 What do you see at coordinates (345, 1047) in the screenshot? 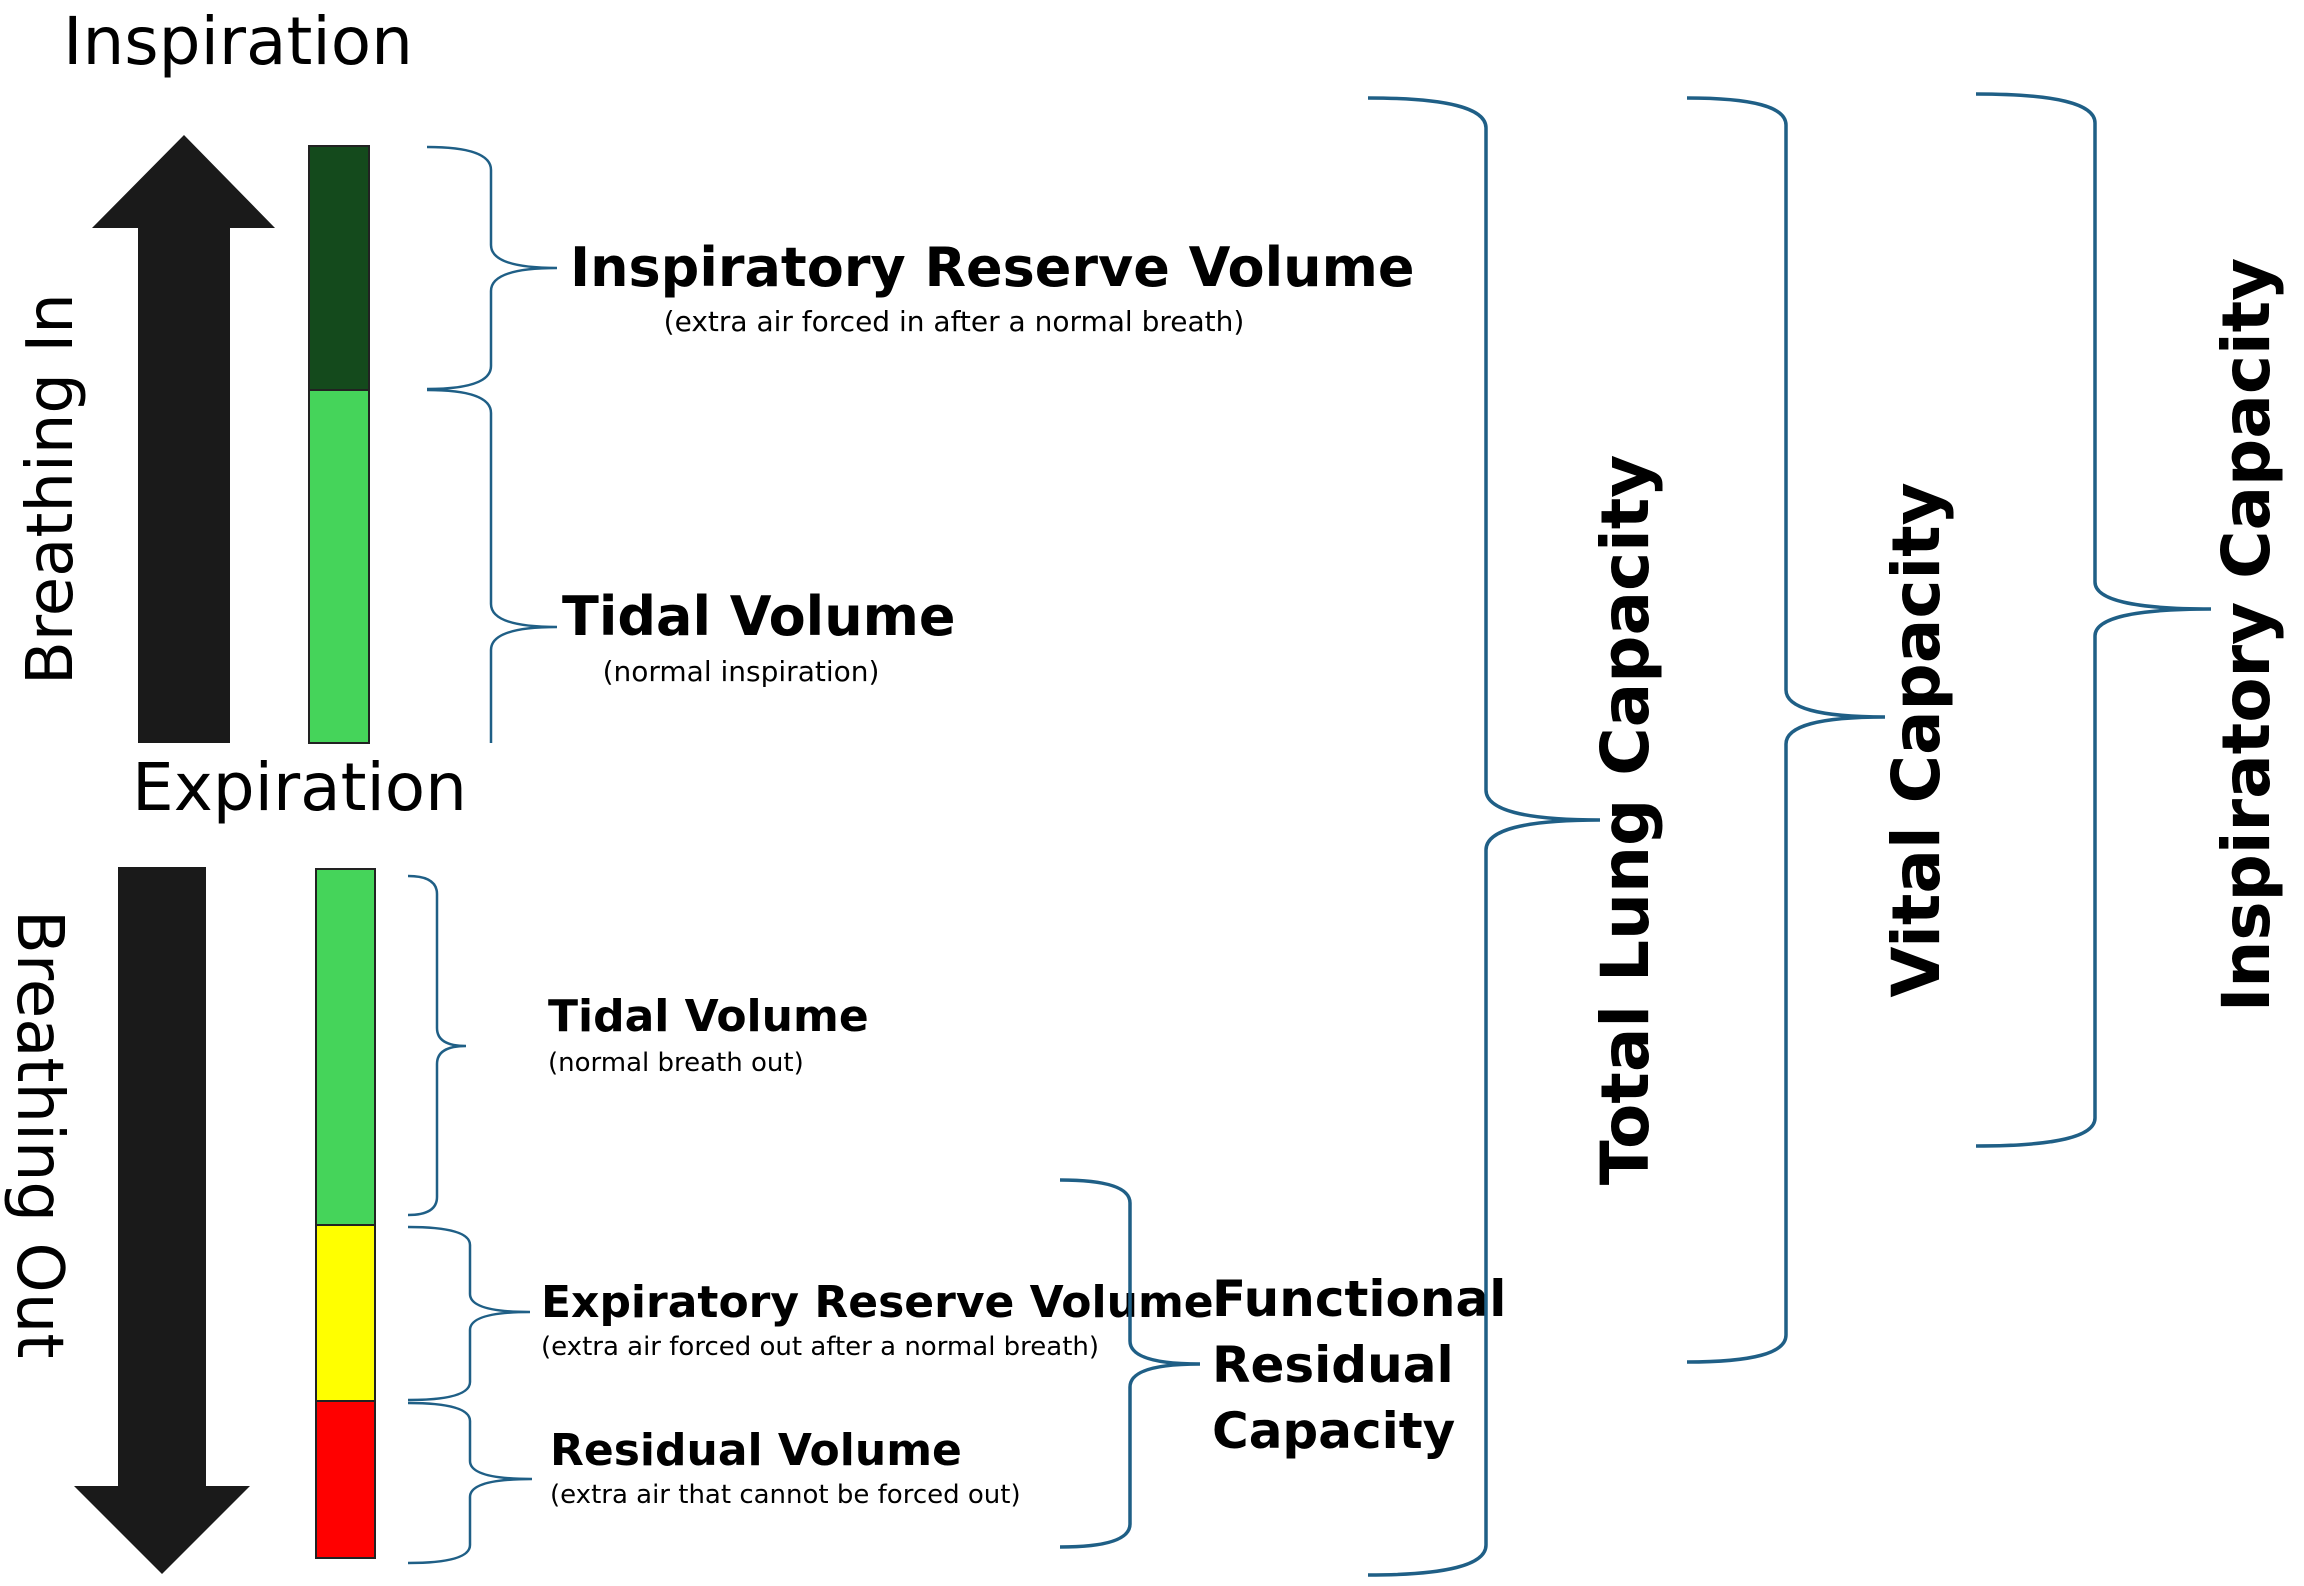
I see `bar-tidal-out` at bounding box center [345, 1047].